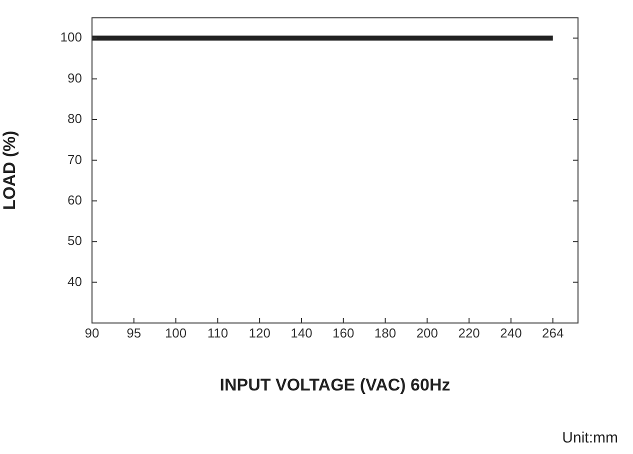 The height and width of the screenshot is (454, 633). I want to click on y-tick-label: 60, so click(75, 200).